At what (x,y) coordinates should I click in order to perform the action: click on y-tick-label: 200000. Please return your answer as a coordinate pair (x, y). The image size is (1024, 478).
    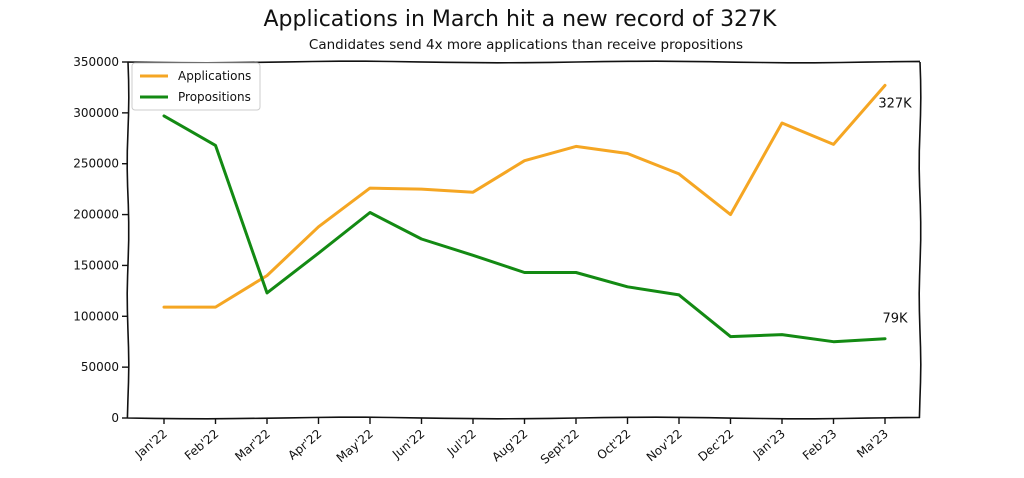
    Looking at the image, I should click on (96, 215).